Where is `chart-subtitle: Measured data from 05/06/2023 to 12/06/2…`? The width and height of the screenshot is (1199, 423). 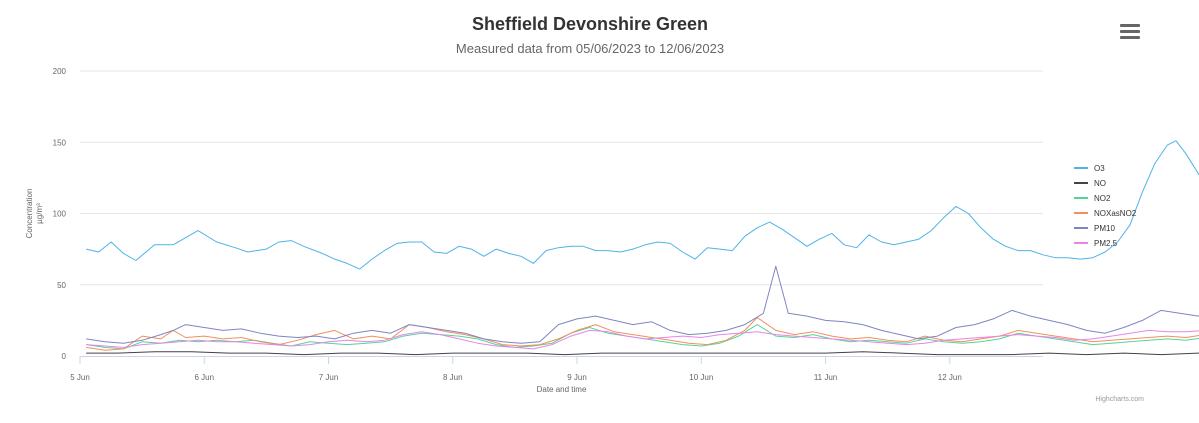 chart-subtitle: Measured data from 05/06/2023 to 12/06/2… is located at coordinates (590, 48).